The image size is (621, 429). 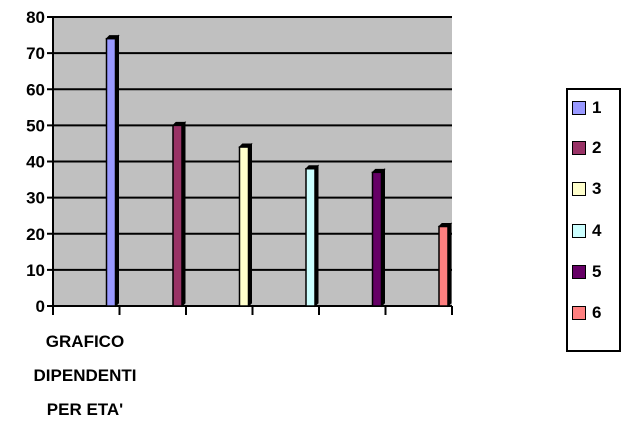 I want to click on x-axis-label-line-3: PER ETA', so click(x=85, y=409).